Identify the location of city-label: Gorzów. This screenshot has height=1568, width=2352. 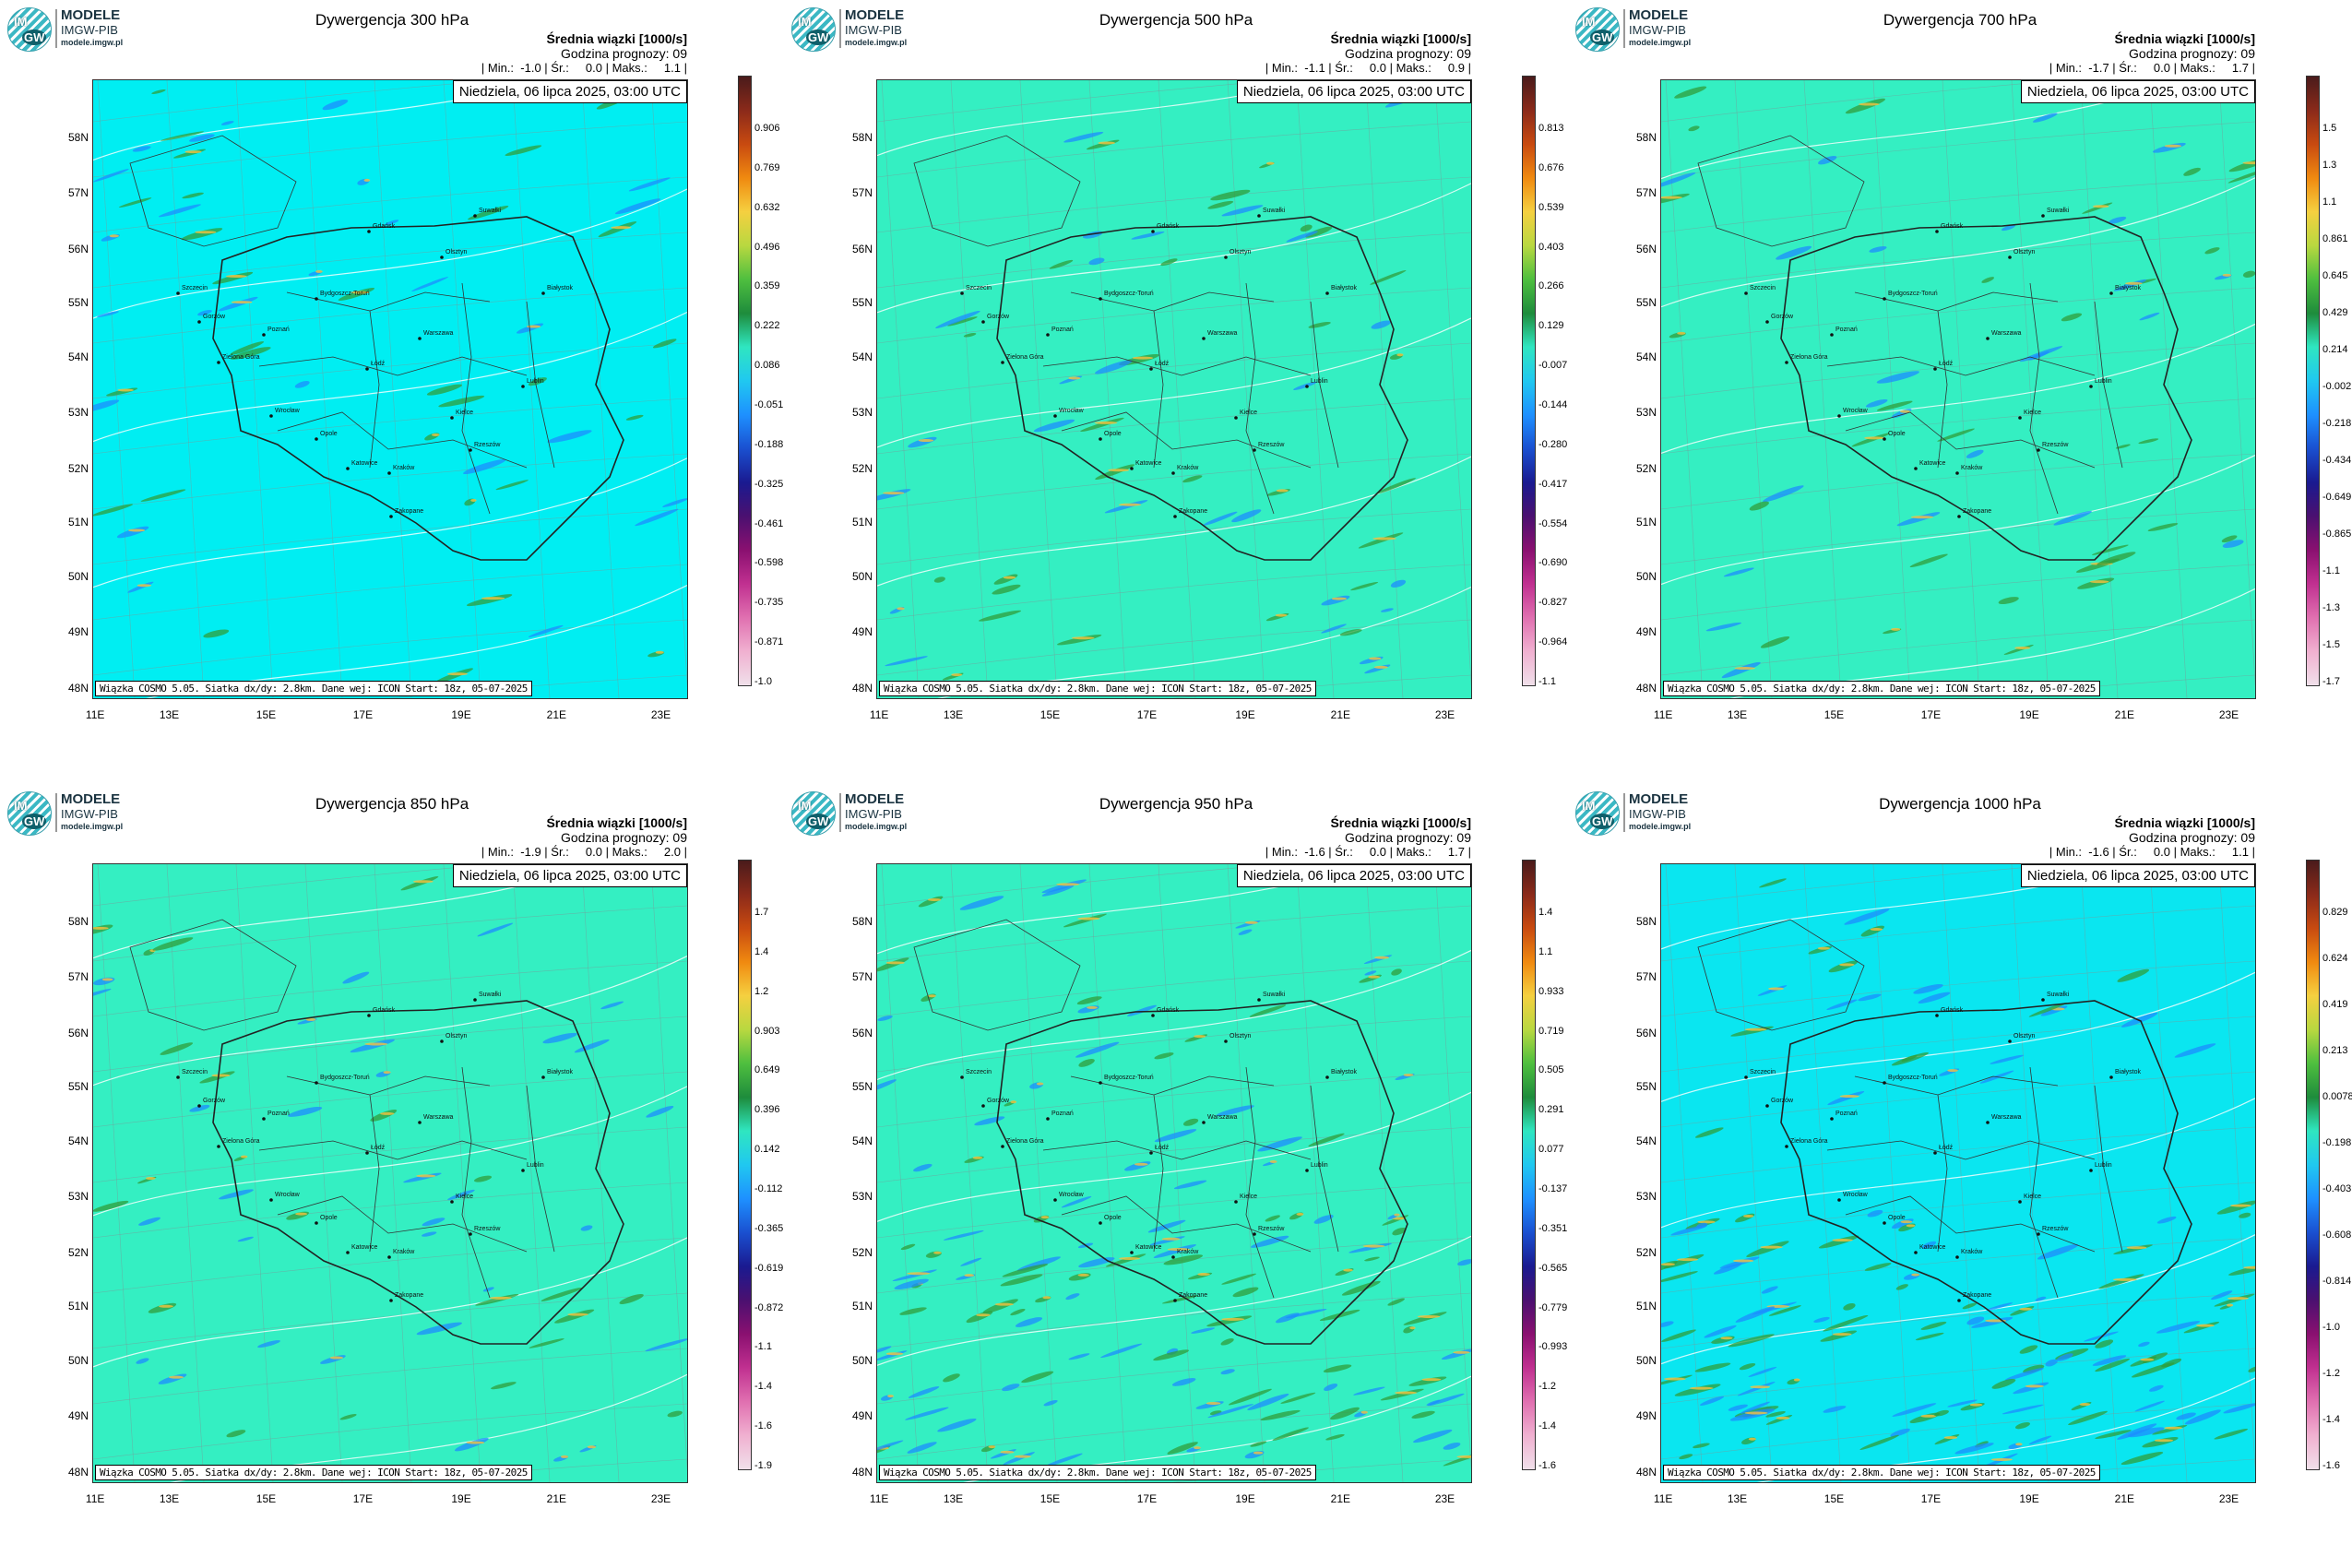
(998, 317).